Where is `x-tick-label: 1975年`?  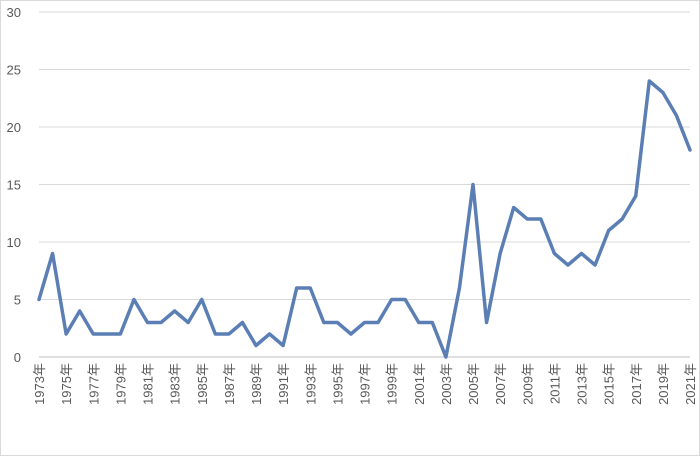
x-tick-label: 1975年 is located at coordinates (66, 384).